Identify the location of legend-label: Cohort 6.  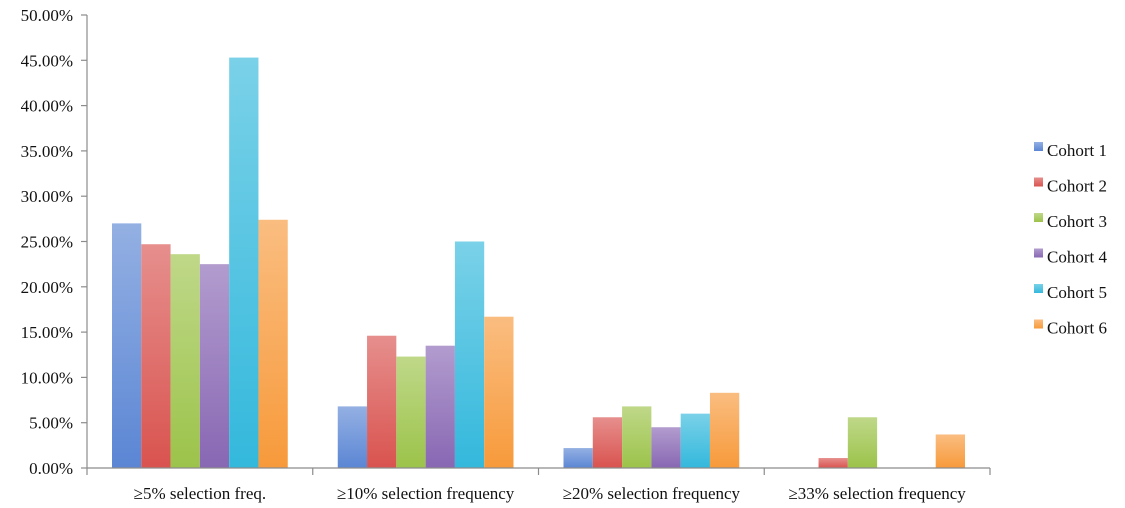
(1077, 328).